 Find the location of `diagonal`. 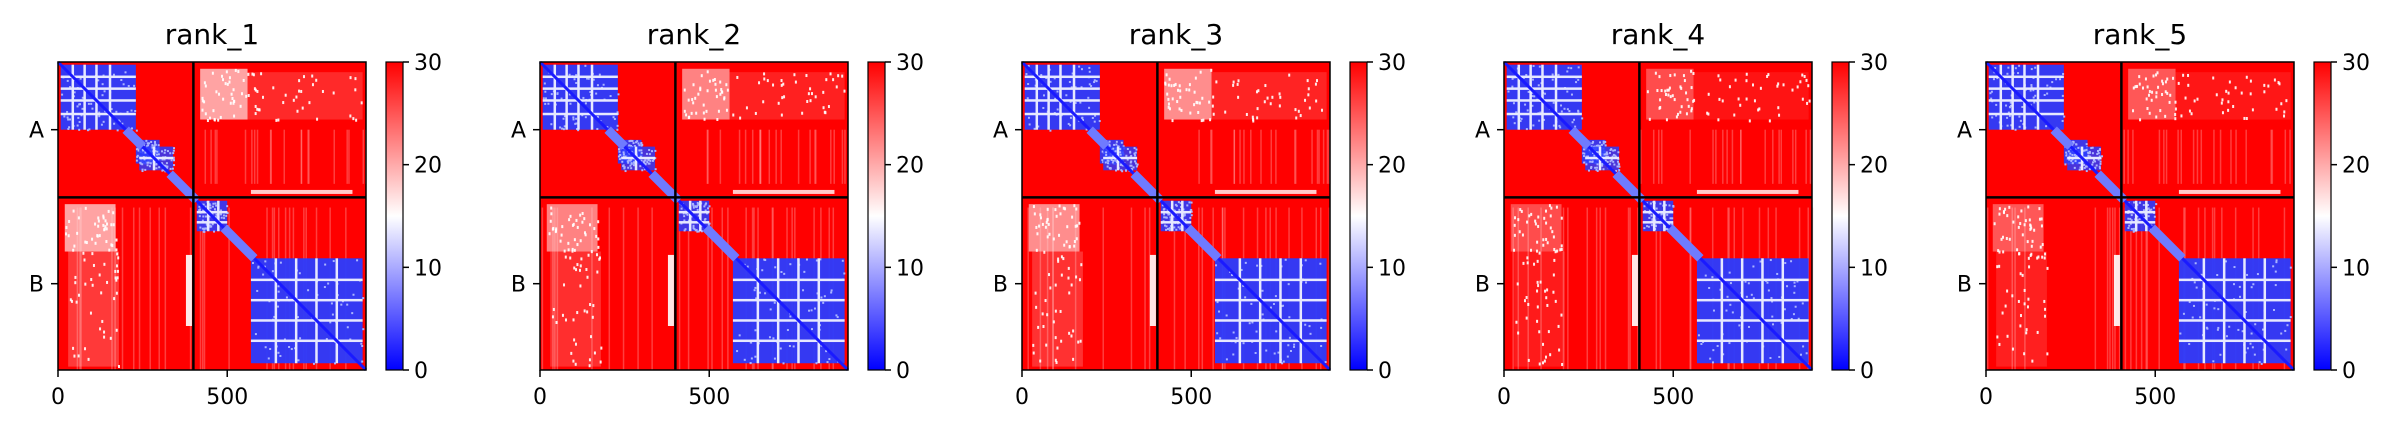

diagonal is located at coordinates (1658, 216).